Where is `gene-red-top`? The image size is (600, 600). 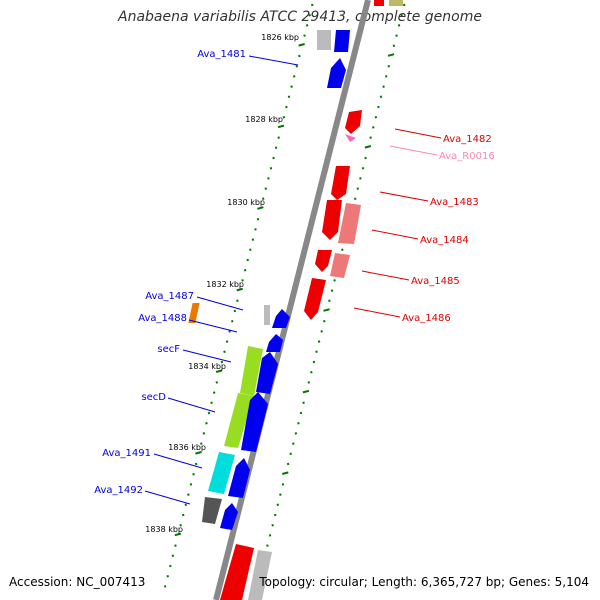
gene-red-top is located at coordinates (379, 3).